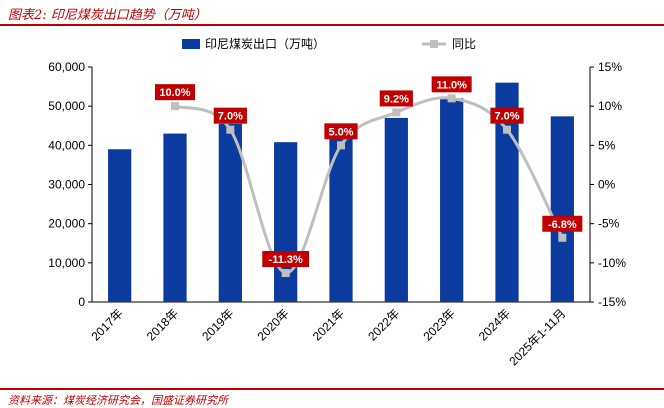  What do you see at coordinates (66, 263) in the screenshot?
I see `left-tick-label: 10,000` at bounding box center [66, 263].